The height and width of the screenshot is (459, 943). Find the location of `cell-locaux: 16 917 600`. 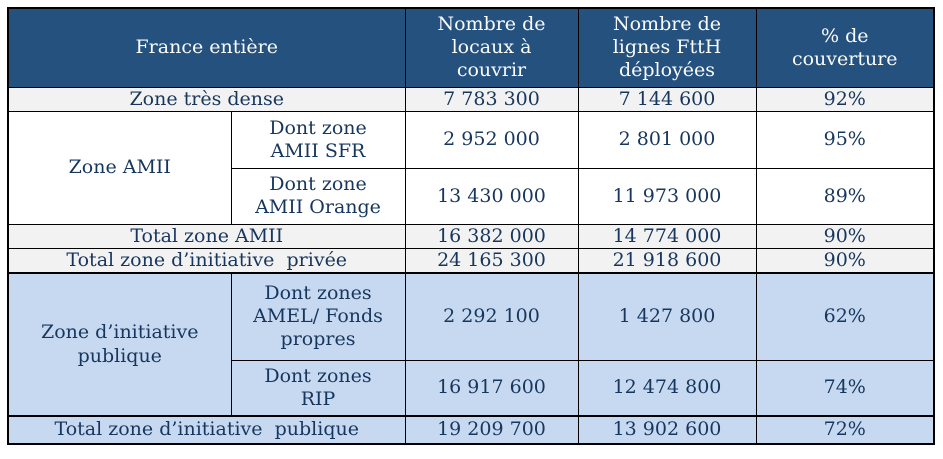

cell-locaux: 16 917 600 is located at coordinates (491, 388).